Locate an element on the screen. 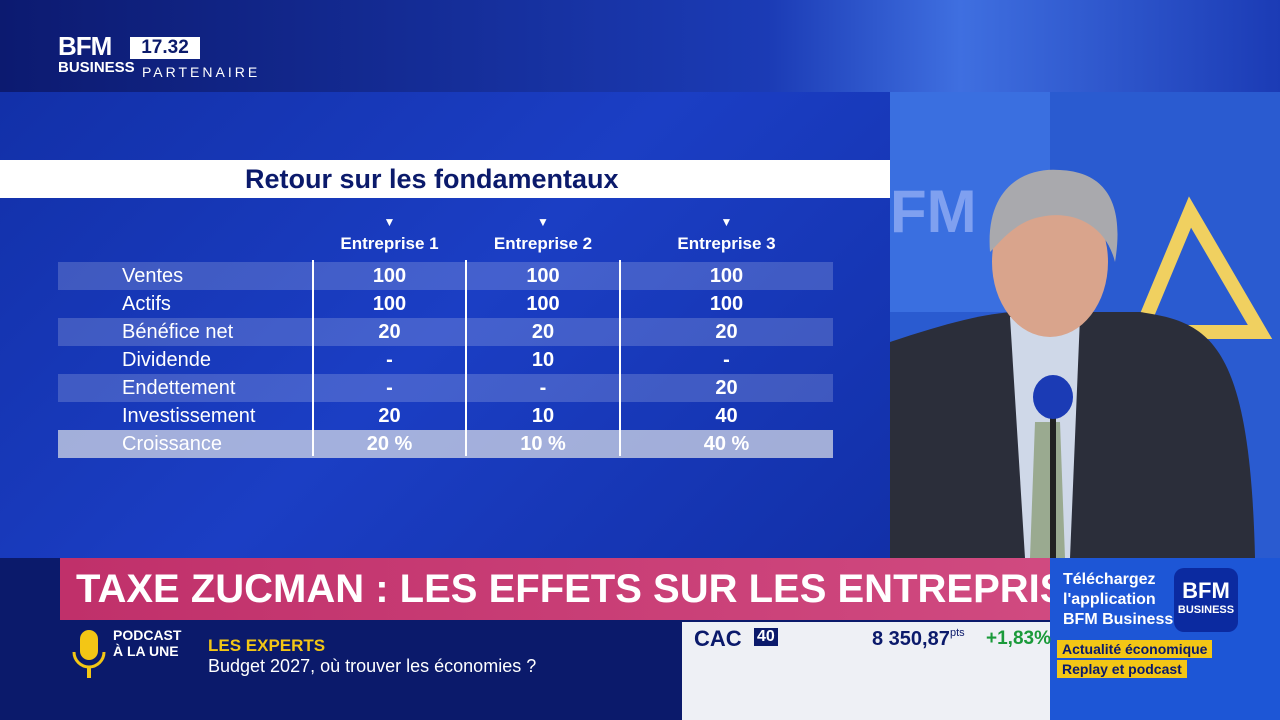 The height and width of the screenshot is (720, 1280). promo-tag: Actualité économique is located at coordinates (1135, 649).